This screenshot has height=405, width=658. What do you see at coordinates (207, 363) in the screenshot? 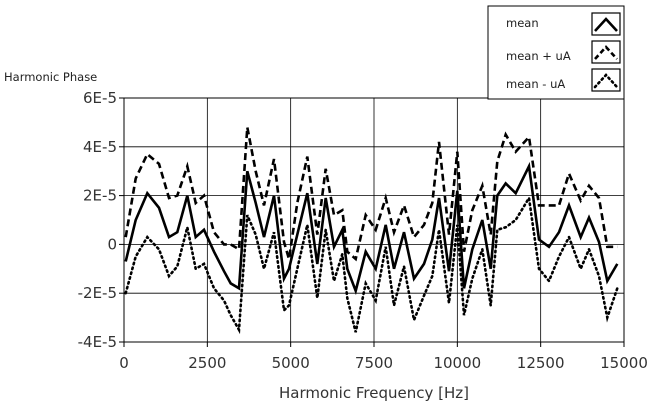
I see `x-tick-label: 2500` at bounding box center [207, 363].